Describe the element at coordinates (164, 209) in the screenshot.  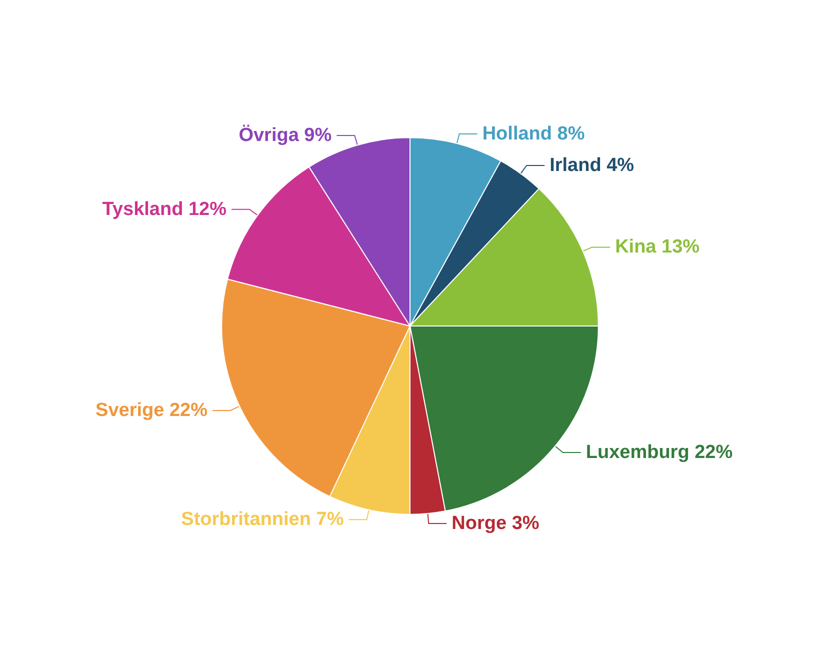
I see `slice-label: Tyskland 12%` at that location.